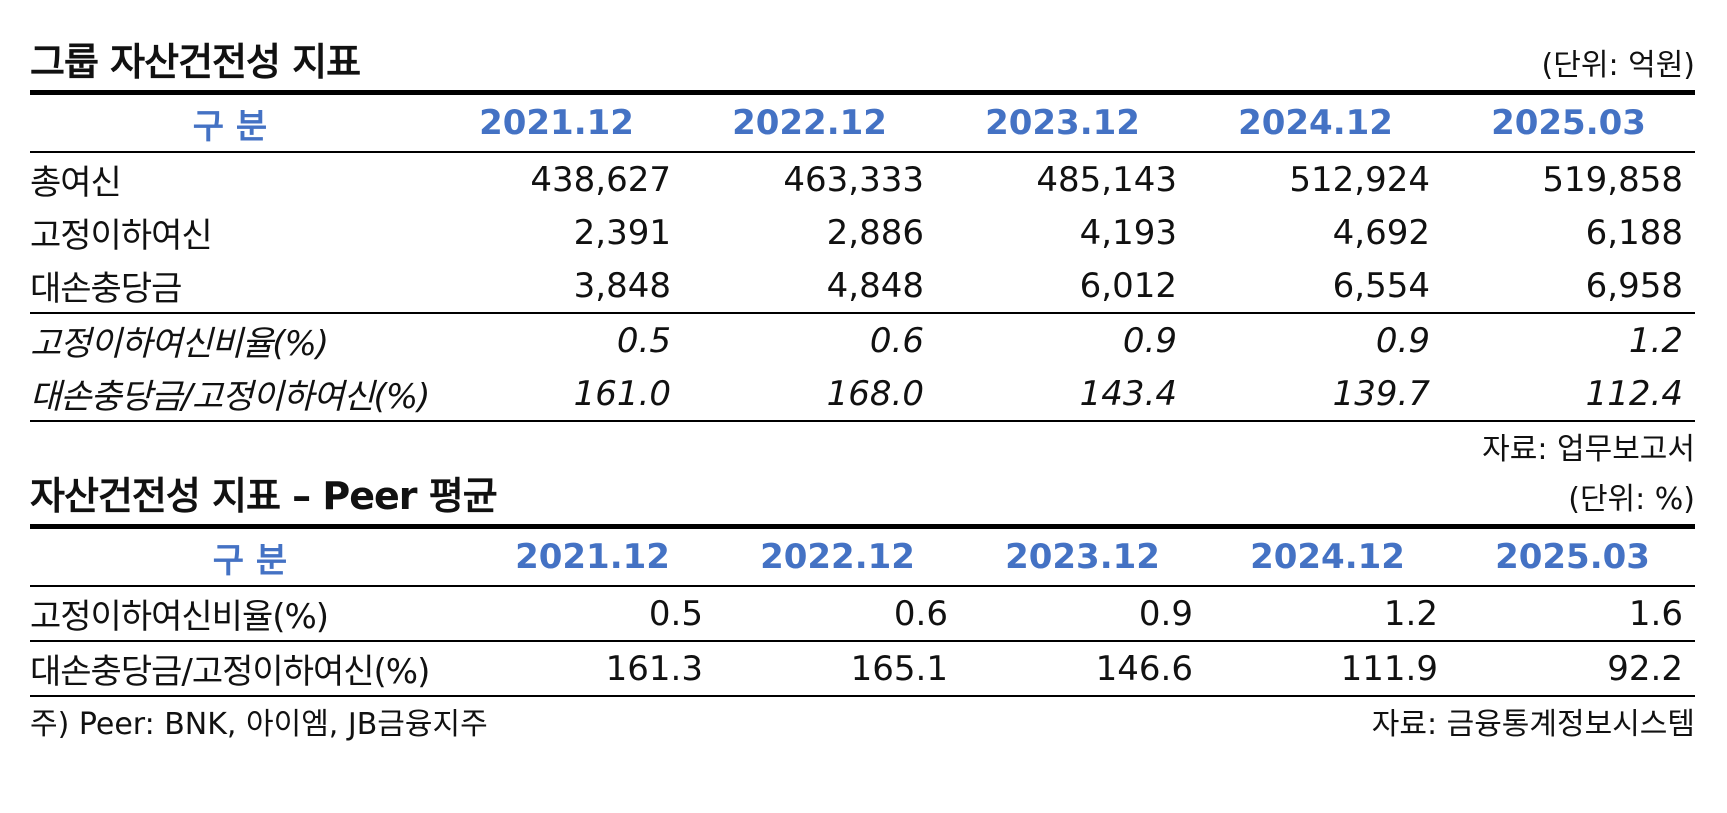  What do you see at coordinates (1634, 285) in the screenshot?
I see `cell: 6,958` at bounding box center [1634, 285].